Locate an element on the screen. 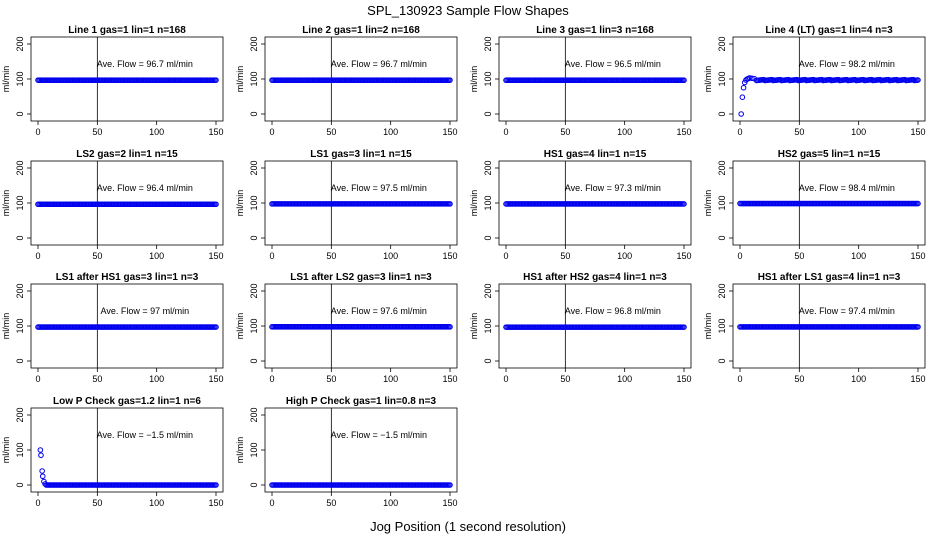 The image size is (936, 540). ave-flow-annotation: Ave. Flow = 97.3 ml/min is located at coordinates (613, 188).